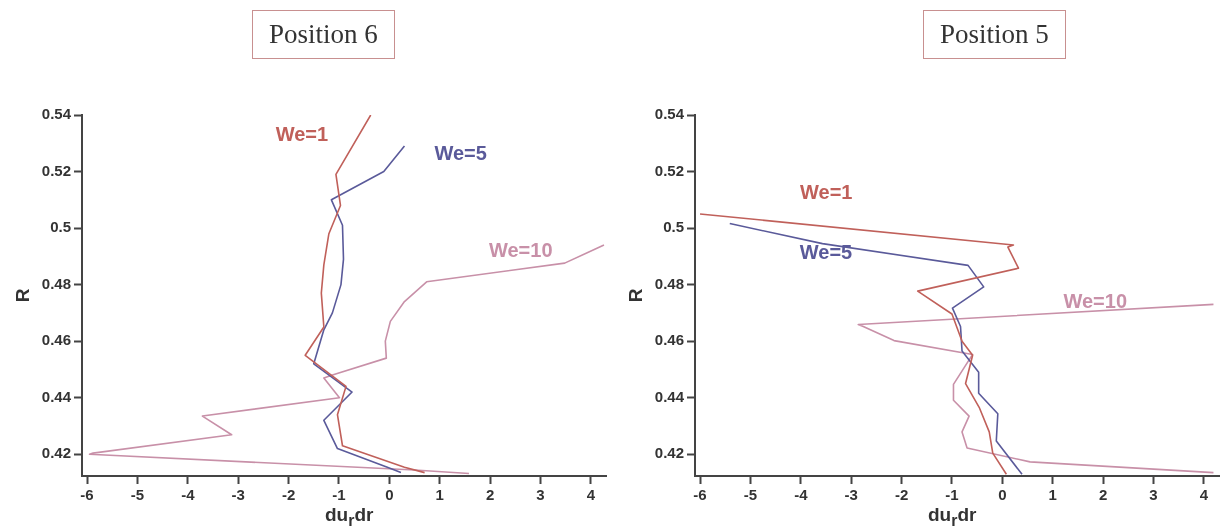 This screenshot has height=529, width=1227. I want to click on chart-title: Position 6, so click(323, 34).